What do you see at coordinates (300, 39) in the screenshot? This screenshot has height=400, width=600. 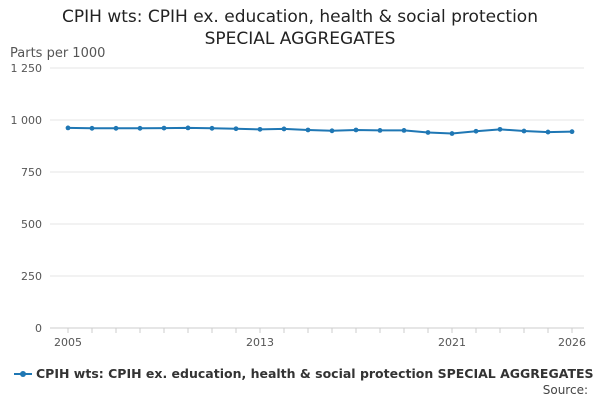 I see `chart-title-line-2: SPECIAL AGGREGATES` at bounding box center [300, 39].